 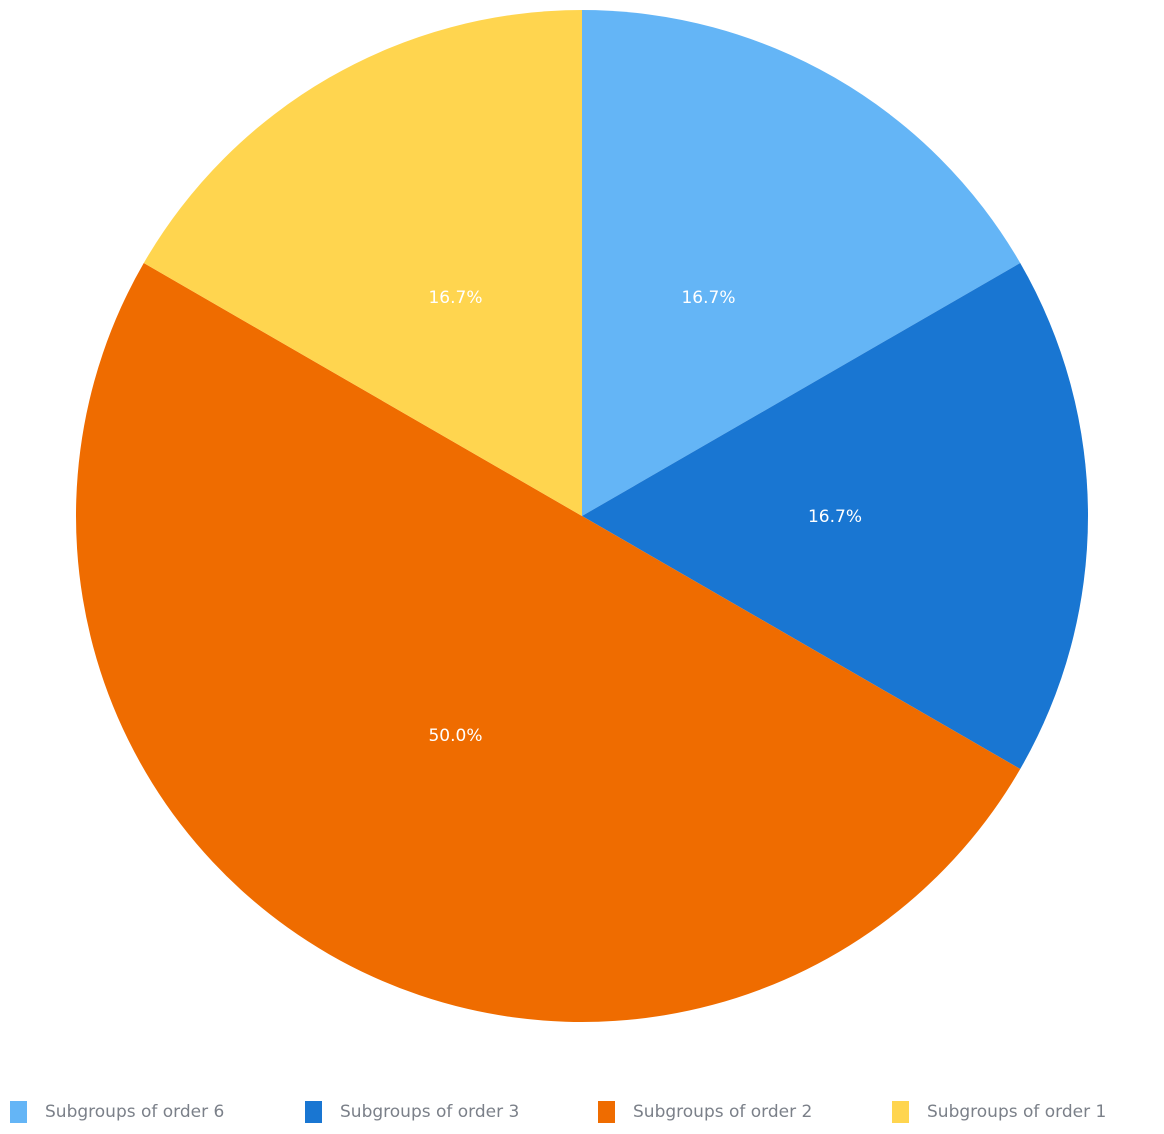 What do you see at coordinates (1017, 1112) in the screenshot?
I see `legend-label: Subgroups of order 1` at bounding box center [1017, 1112].